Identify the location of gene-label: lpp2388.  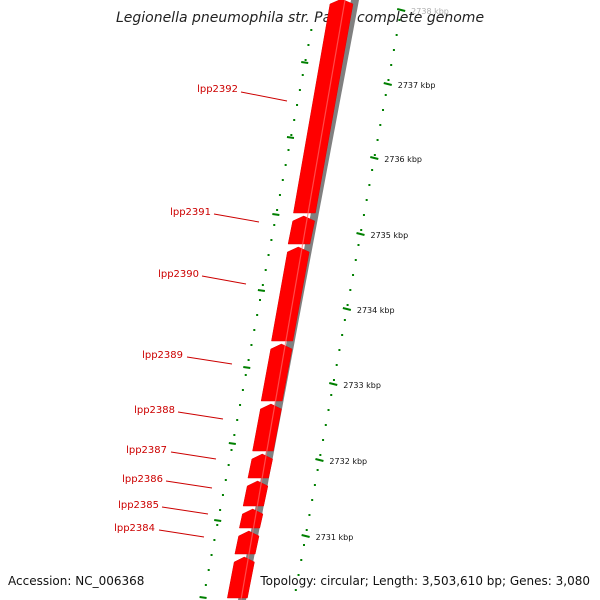
(154, 410).